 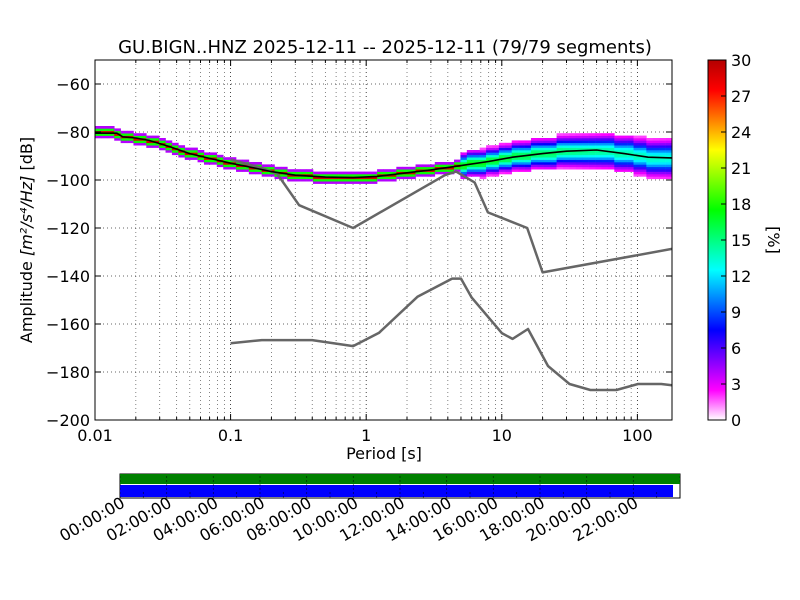 What do you see at coordinates (741, 60) in the screenshot?
I see `colorbar-tick-label: 30` at bounding box center [741, 60].